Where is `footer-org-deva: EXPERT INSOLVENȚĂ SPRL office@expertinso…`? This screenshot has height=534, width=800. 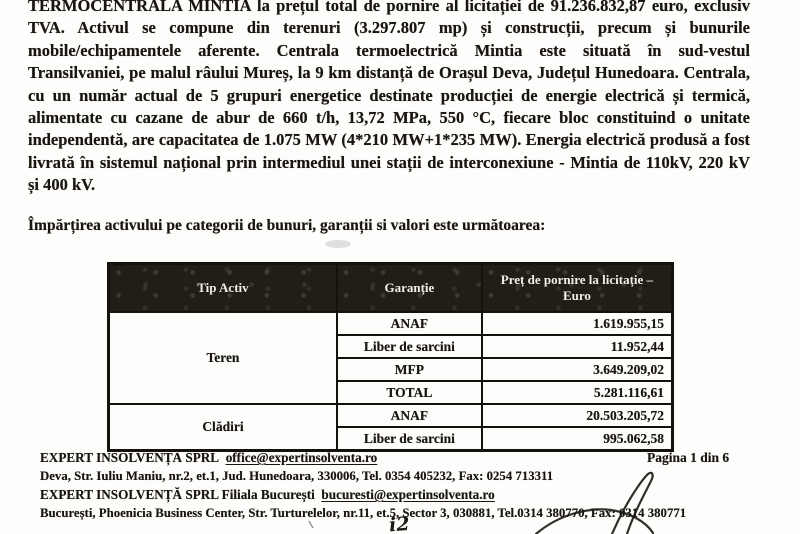
footer-org-deva: EXPERT INSOLVENȚĂ SPRL office@expertinso… is located at coordinates (208, 458).